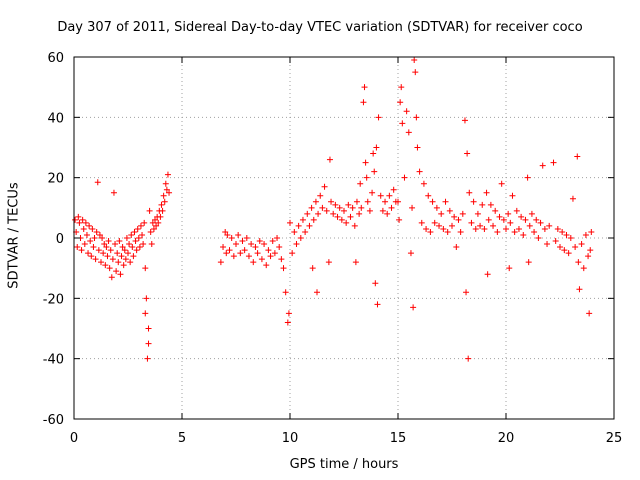 The width and height of the screenshot is (640, 480). What do you see at coordinates (182, 438) in the screenshot?
I see `x-tick-label: 5` at bounding box center [182, 438].